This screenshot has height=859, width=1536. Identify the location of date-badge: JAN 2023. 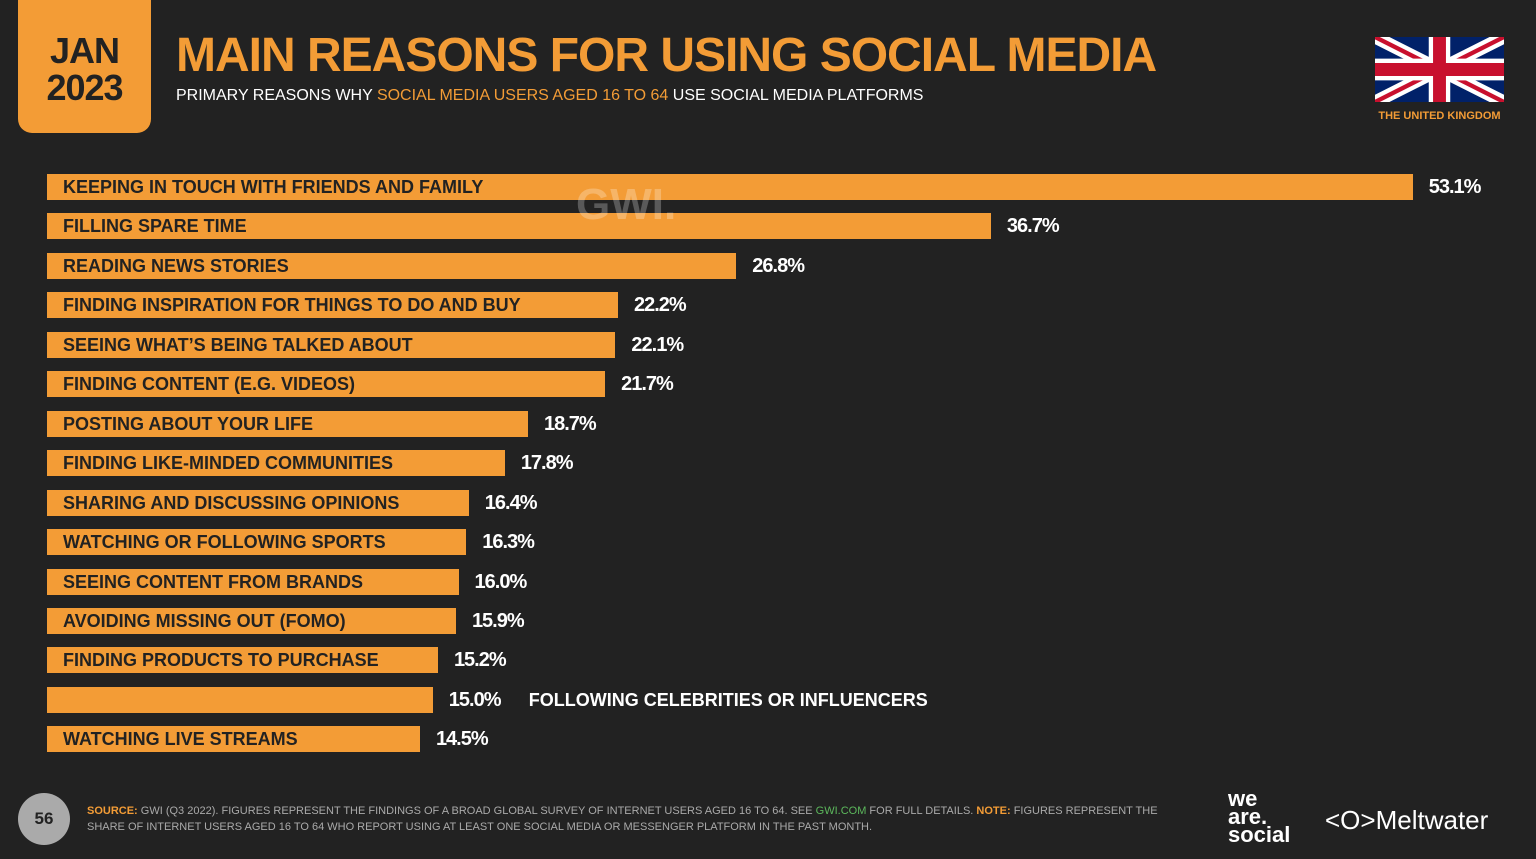
(84, 66).